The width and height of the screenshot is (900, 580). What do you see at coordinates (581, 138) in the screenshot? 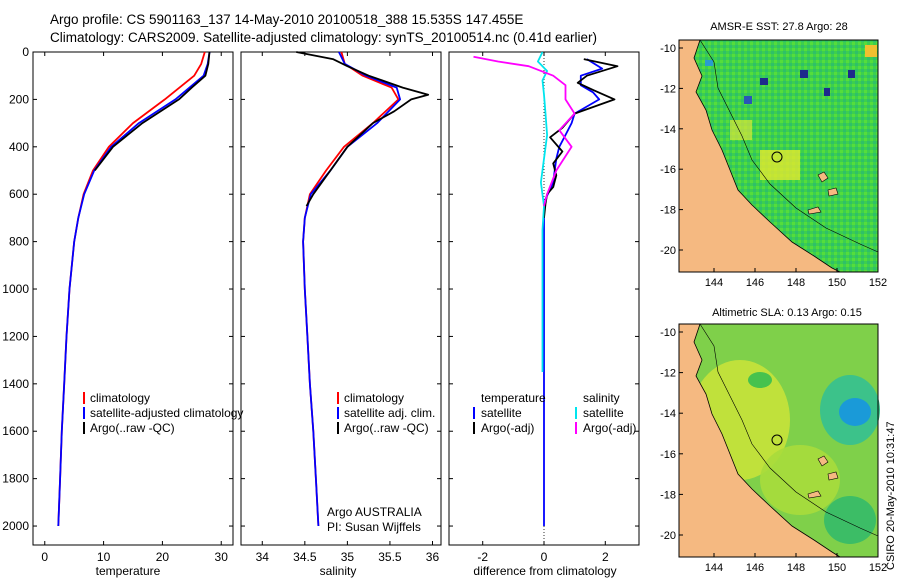
I see `difference-series-argo` at bounding box center [581, 138].